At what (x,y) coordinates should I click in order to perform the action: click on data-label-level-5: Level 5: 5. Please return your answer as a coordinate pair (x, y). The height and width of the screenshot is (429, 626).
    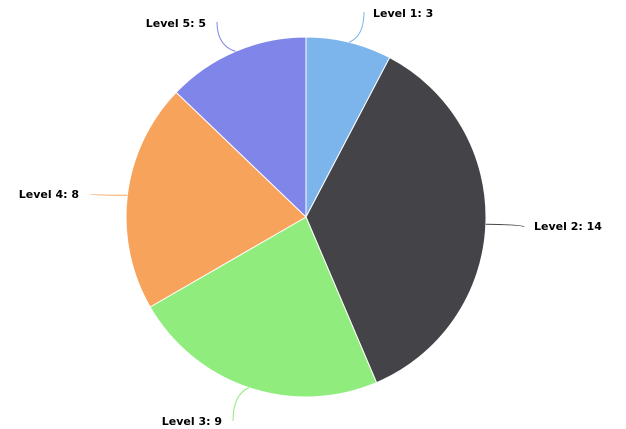
    Looking at the image, I should click on (176, 23).